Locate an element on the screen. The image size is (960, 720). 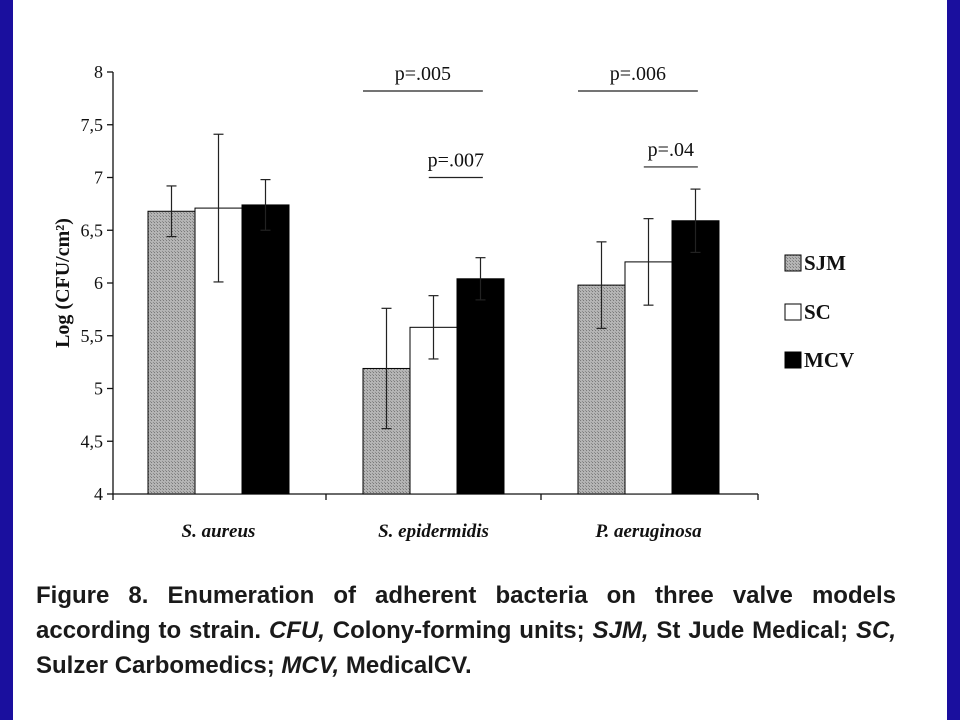
legend-label-mcv: MCV is located at coordinates (829, 360).